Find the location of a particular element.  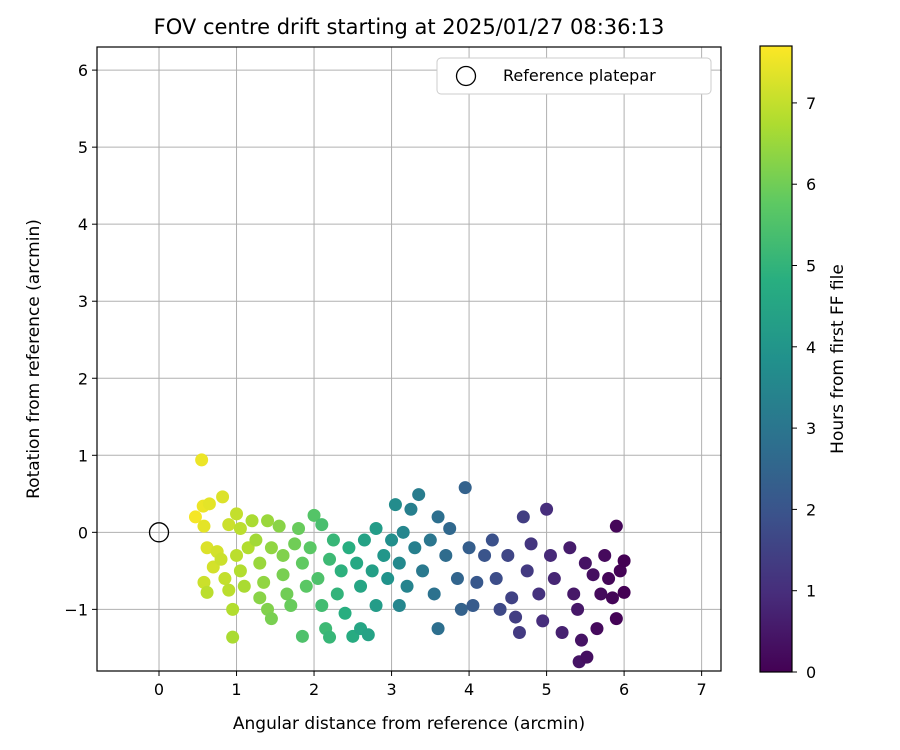

y-tick-label: 3 is located at coordinates (83, 301).